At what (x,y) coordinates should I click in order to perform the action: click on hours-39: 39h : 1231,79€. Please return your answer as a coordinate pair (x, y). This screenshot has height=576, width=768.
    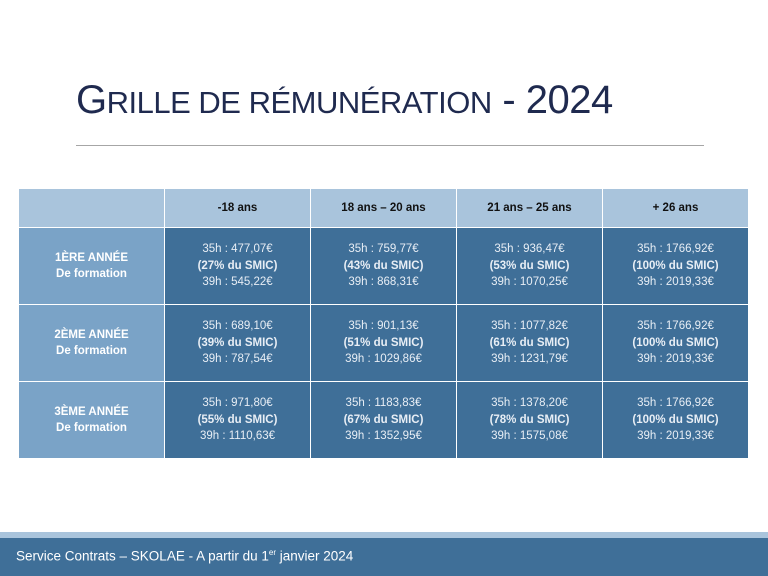
    Looking at the image, I should click on (529, 359).